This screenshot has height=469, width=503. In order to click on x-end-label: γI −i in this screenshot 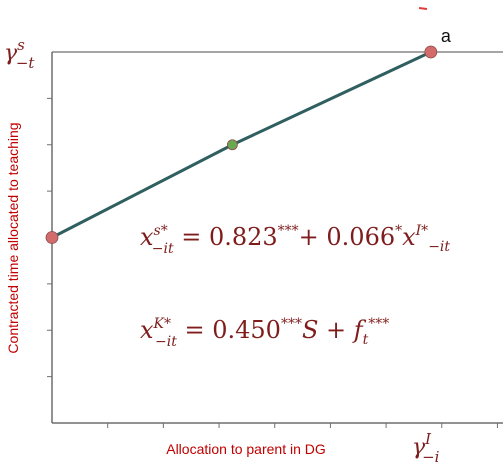, I will do `click(426, 448)`.